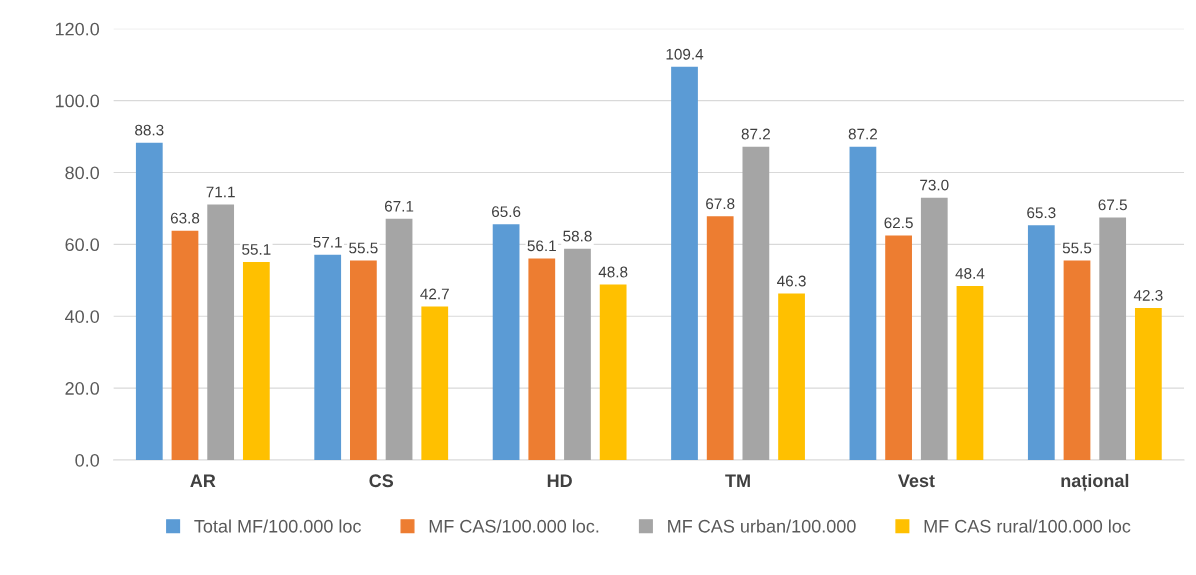  What do you see at coordinates (577, 236) in the screenshot?
I see `data-label: 58.8` at bounding box center [577, 236].